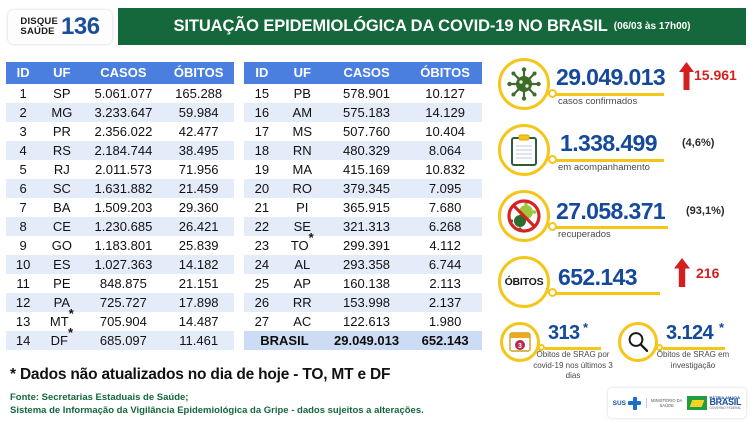  What do you see at coordinates (445, 245) in the screenshot?
I see `cell-obitos: 4.112` at bounding box center [445, 245].